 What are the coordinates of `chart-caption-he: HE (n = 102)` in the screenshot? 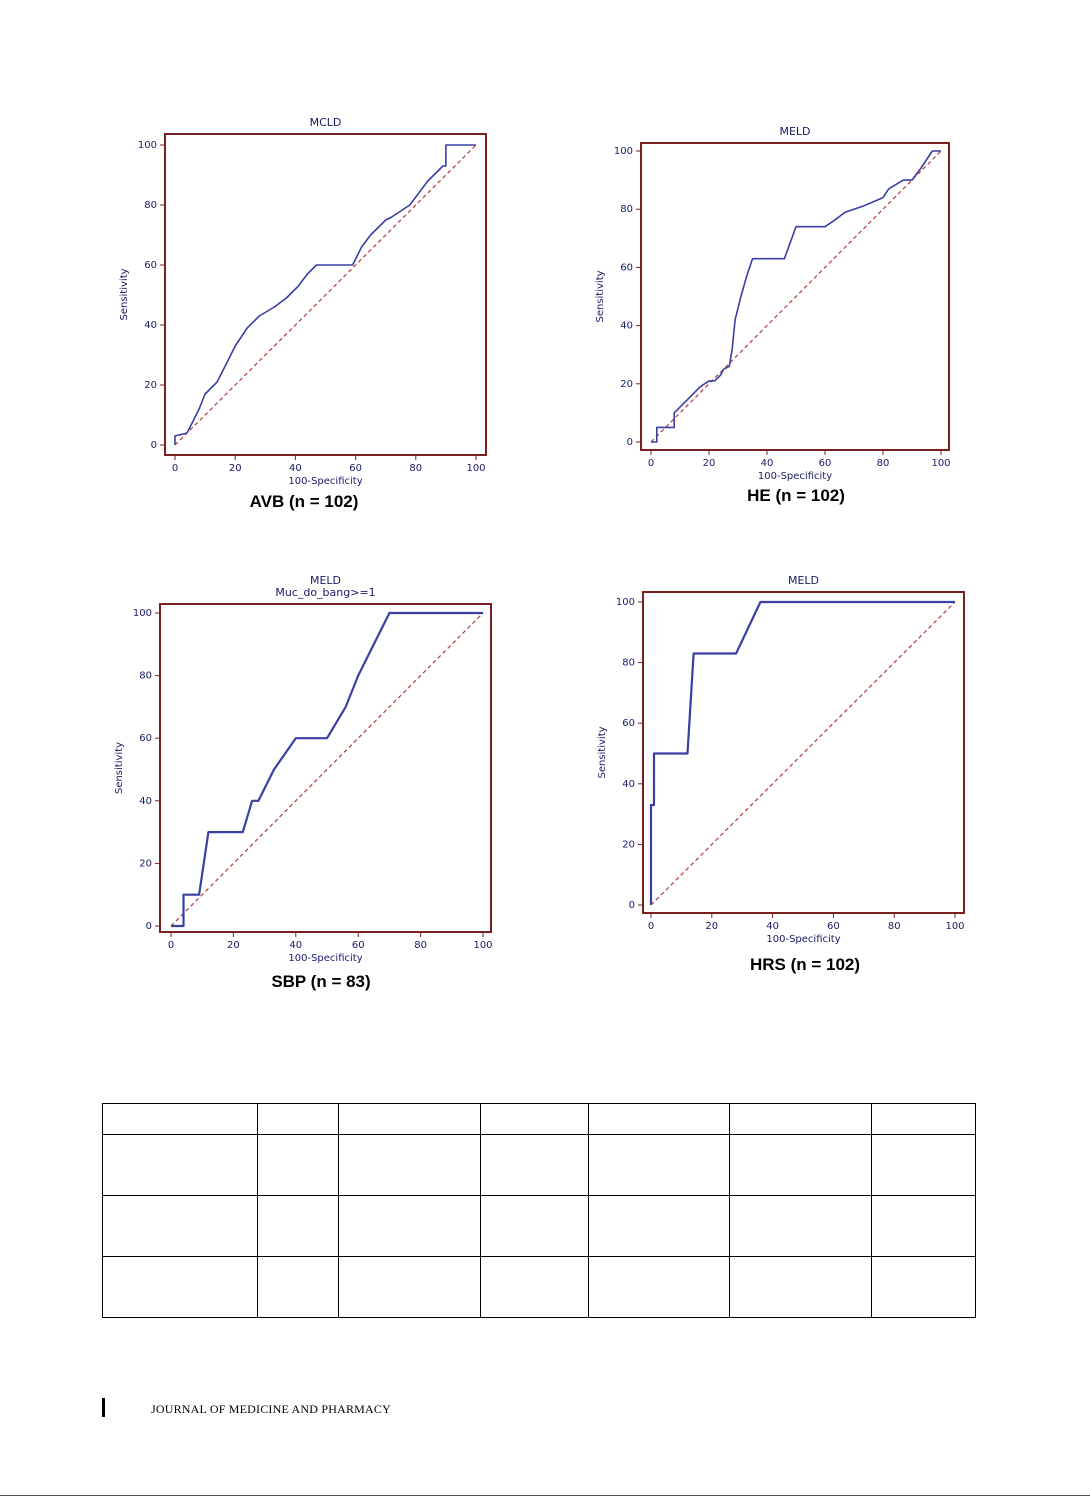 It's located at (796, 495).